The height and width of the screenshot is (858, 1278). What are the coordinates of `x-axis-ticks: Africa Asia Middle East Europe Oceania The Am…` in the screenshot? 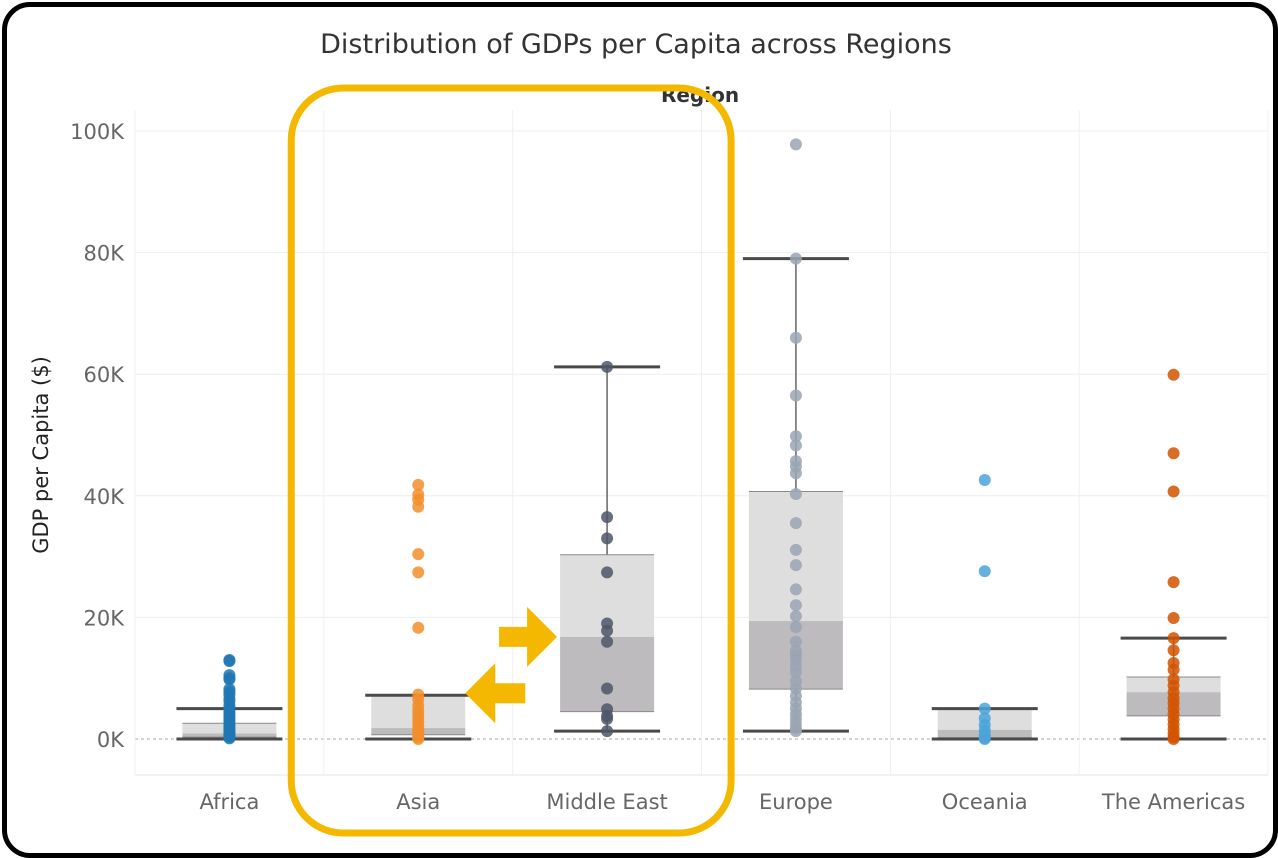 It's located at (722, 802).